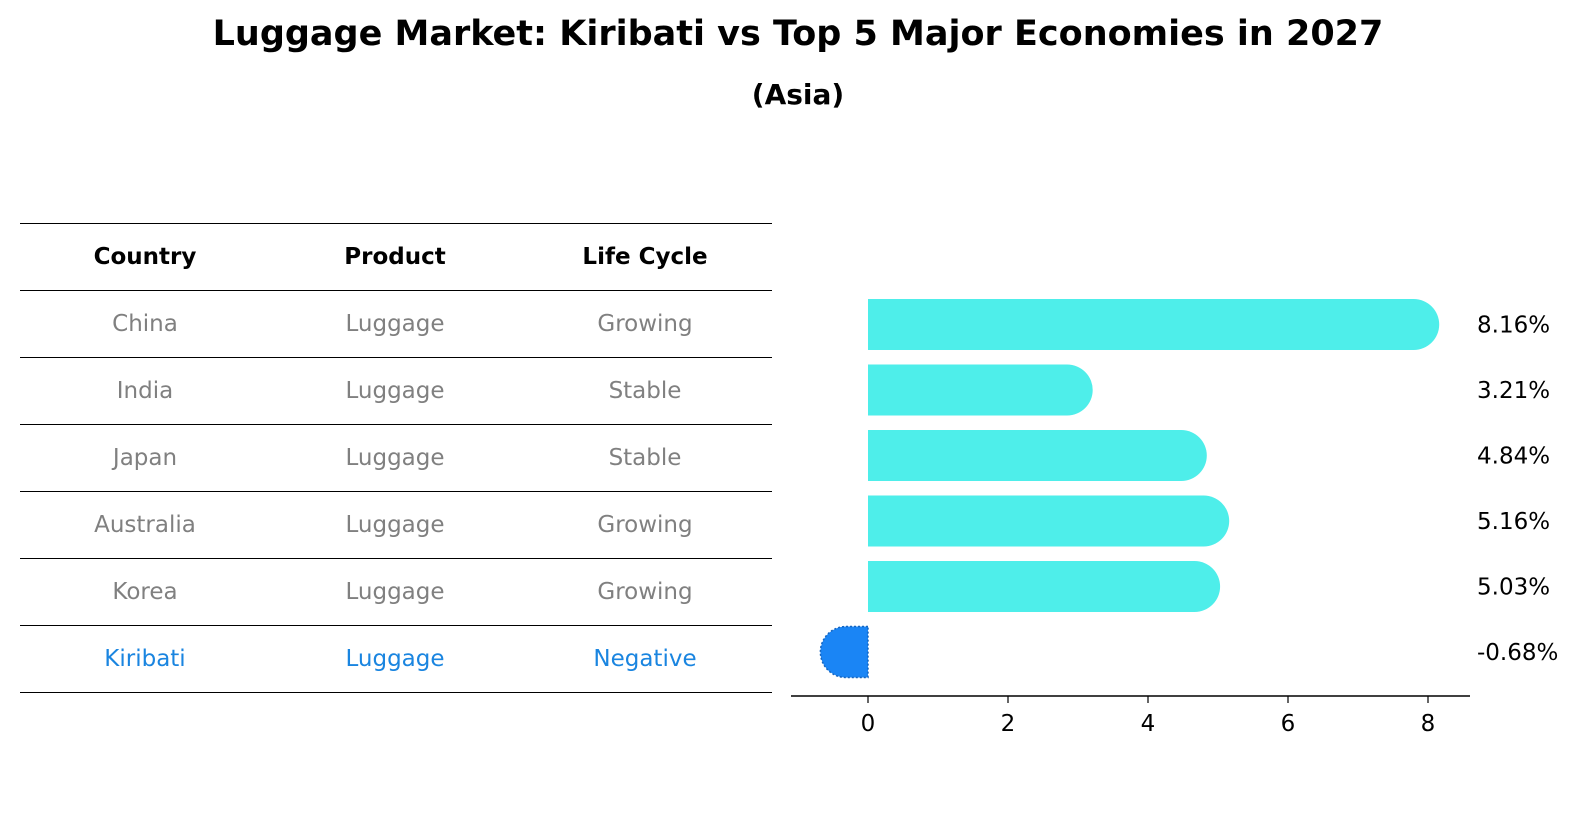  I want to click on cell-country: Kiribati, so click(145, 659).